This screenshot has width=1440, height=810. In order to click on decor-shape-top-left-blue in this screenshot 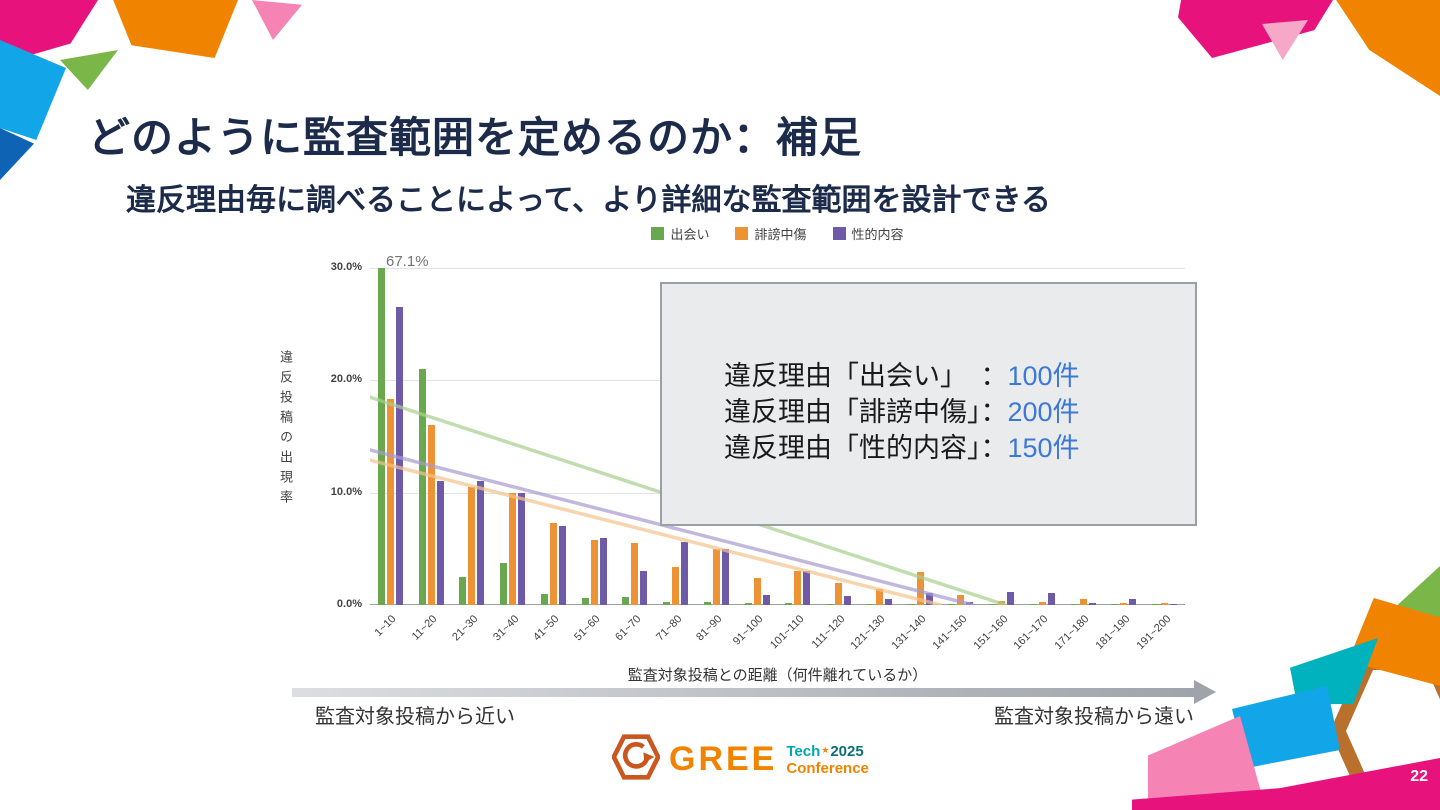, I will do `click(33, 90)`.